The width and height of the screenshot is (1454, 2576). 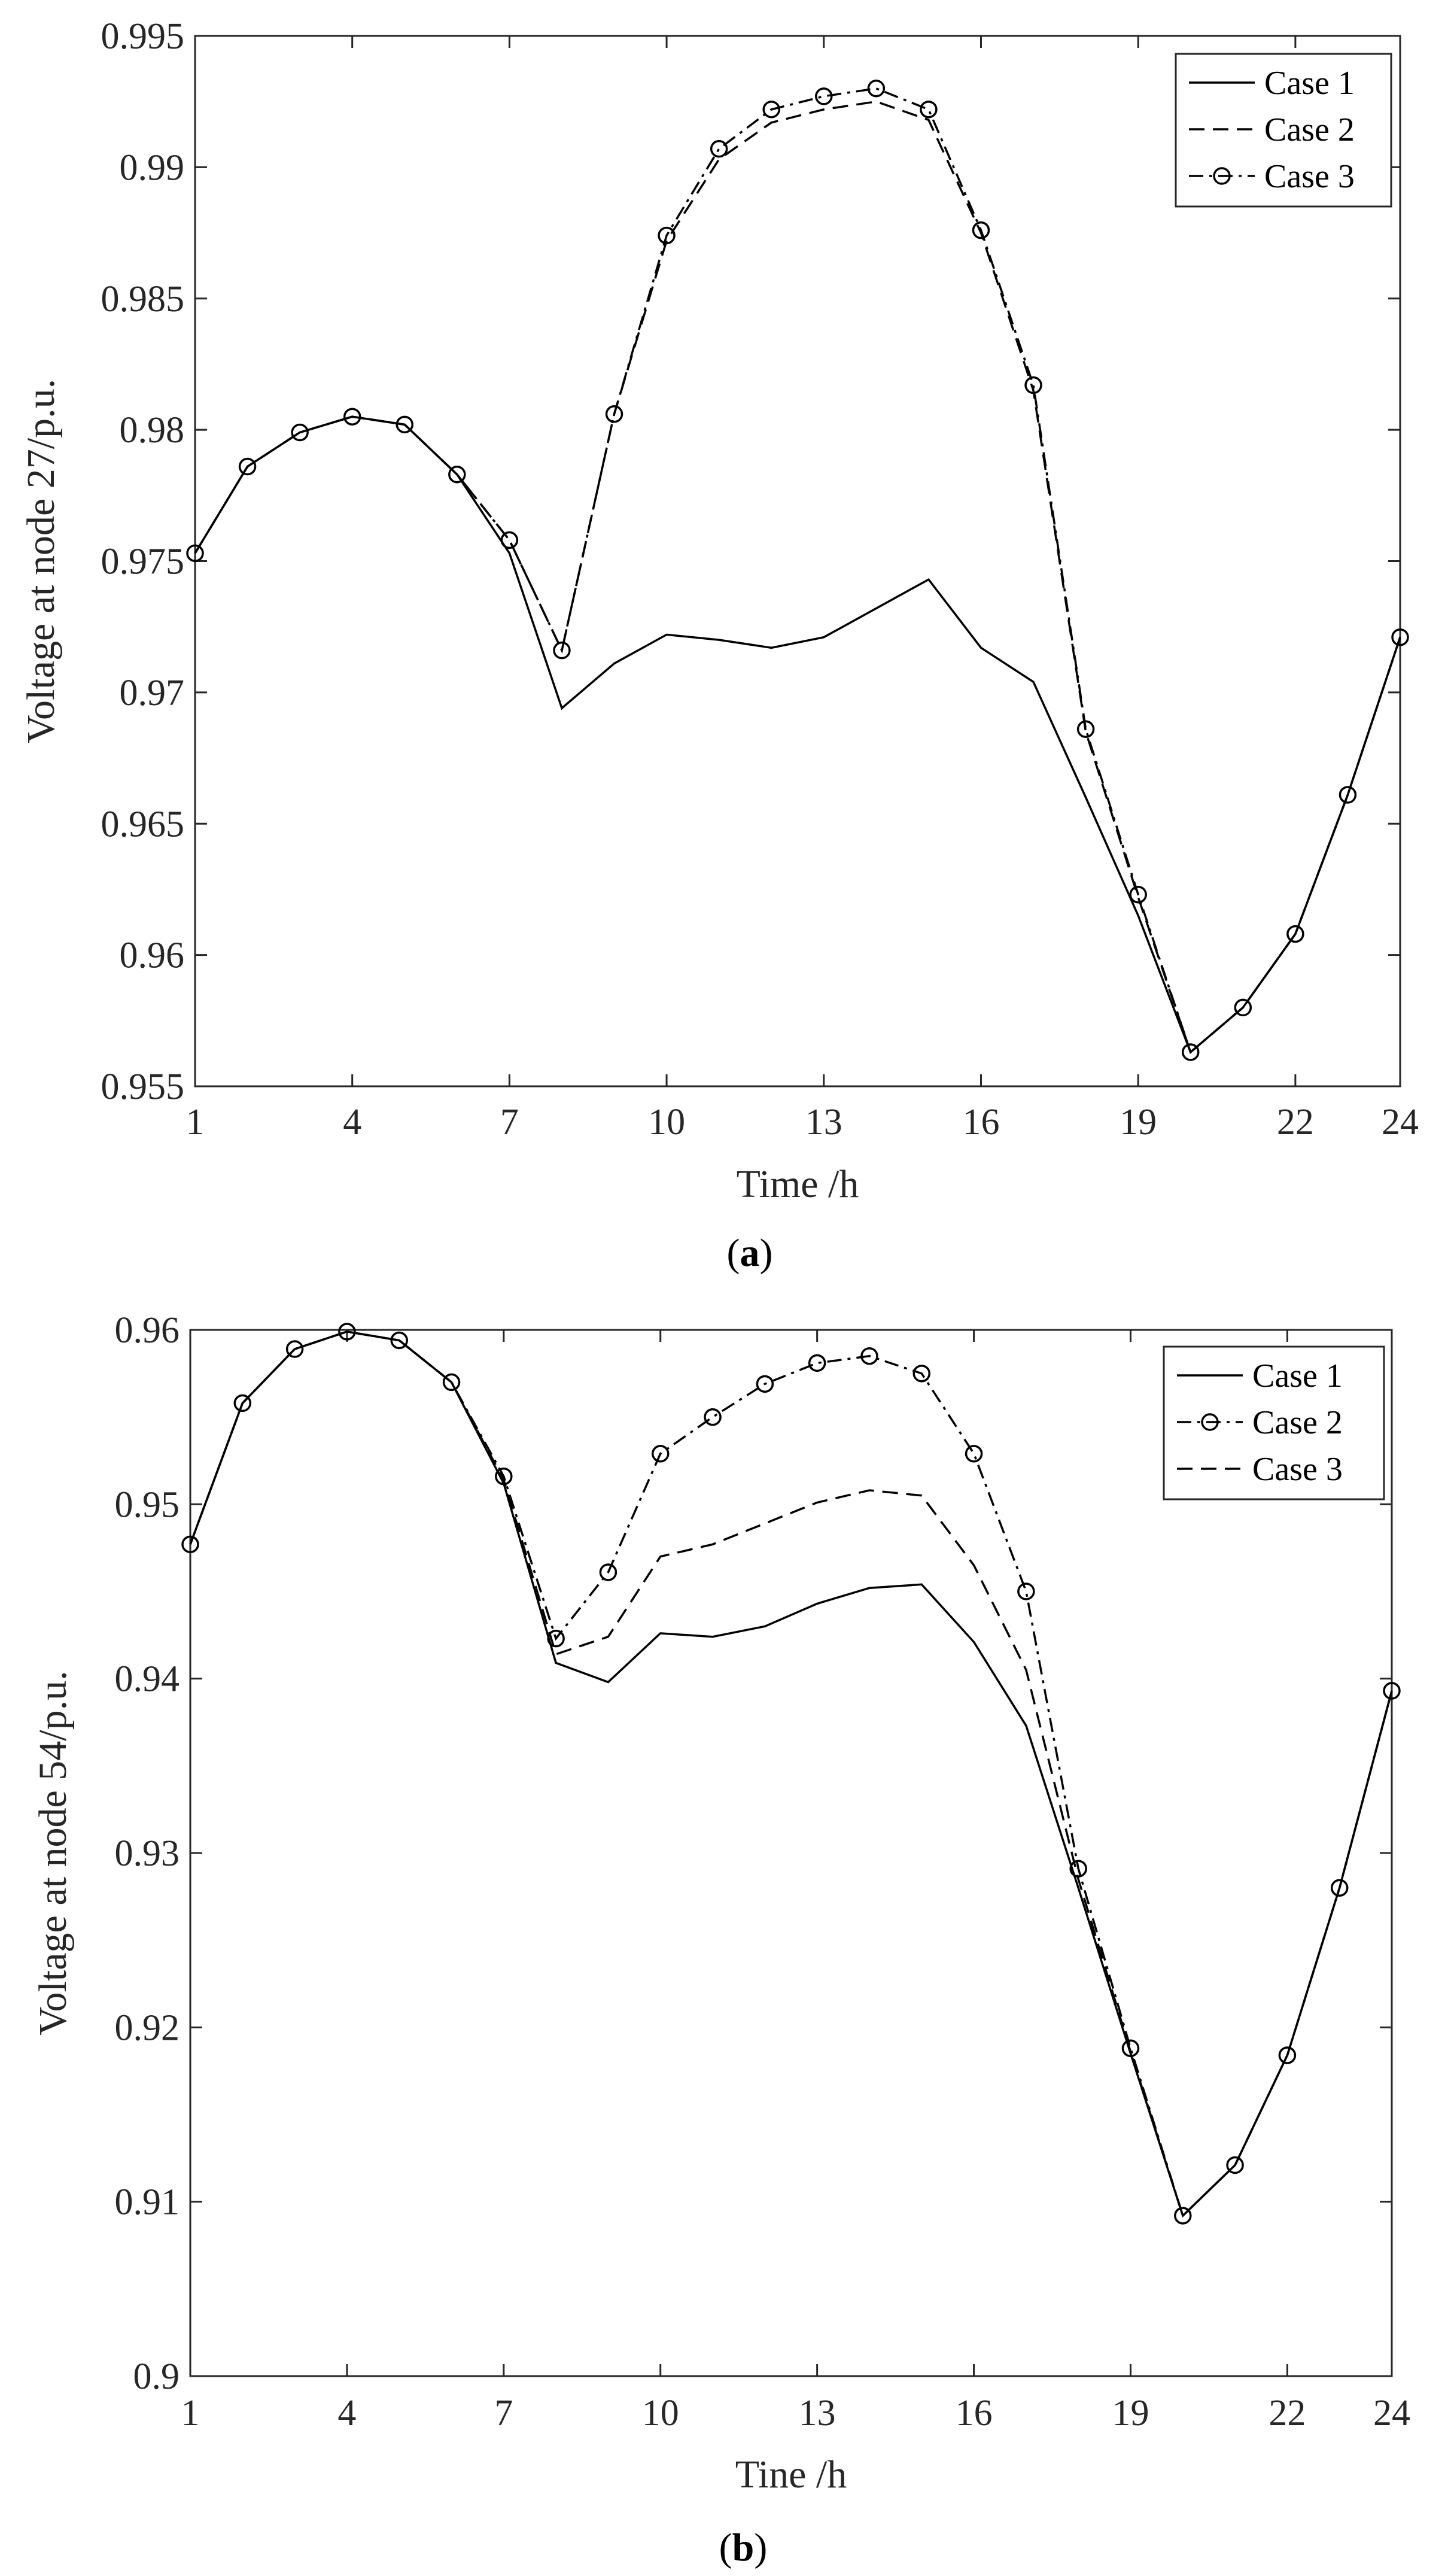 I want to click on x-axis-title: Tine /h, so click(x=791, y=2475).